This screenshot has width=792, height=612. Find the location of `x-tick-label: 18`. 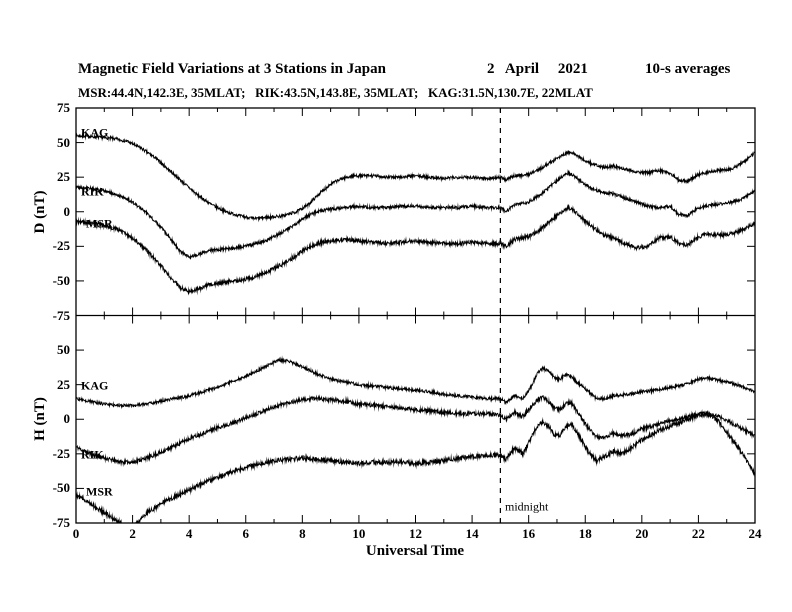

x-tick-label: 18 is located at coordinates (585, 533).